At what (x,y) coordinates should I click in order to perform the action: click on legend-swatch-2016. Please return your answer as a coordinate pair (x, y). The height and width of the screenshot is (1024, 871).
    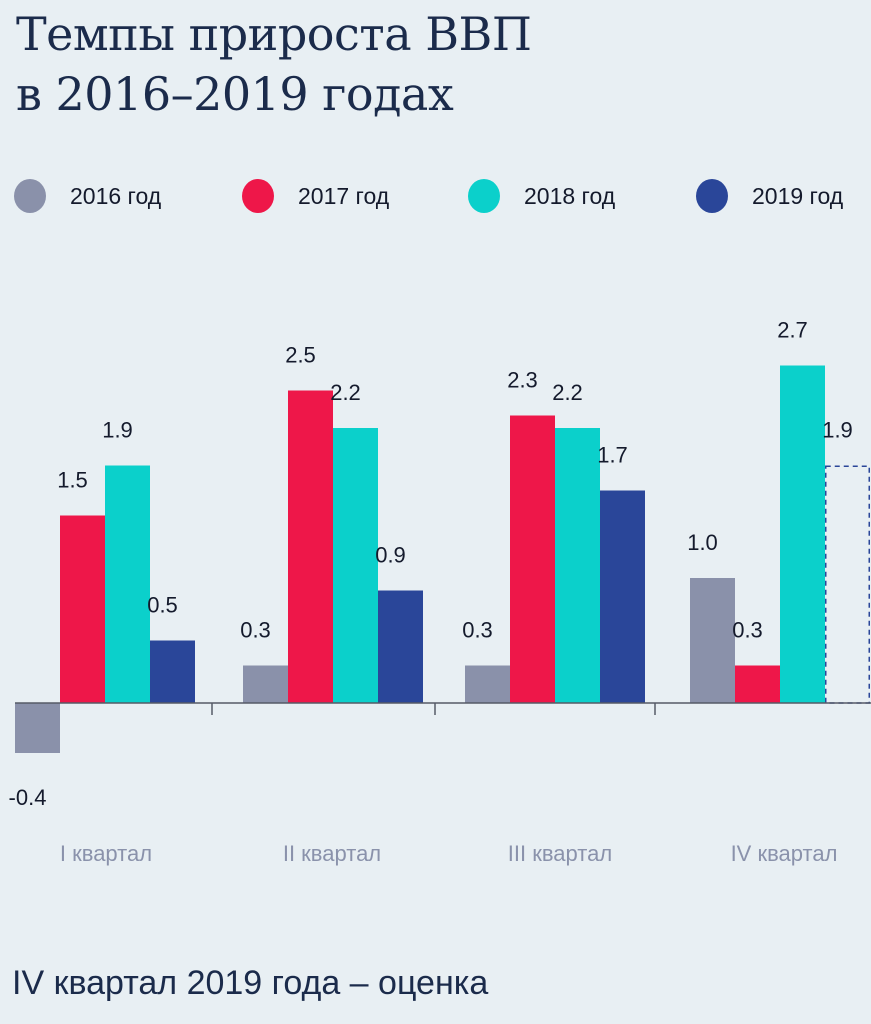
    Looking at the image, I should click on (30, 196).